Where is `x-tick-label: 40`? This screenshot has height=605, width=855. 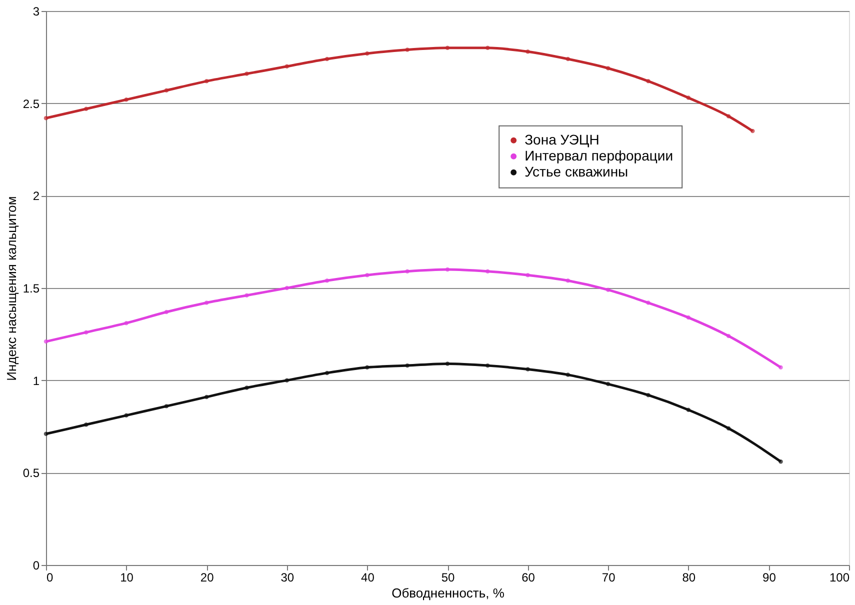 x-tick-label: 40 is located at coordinates (368, 577).